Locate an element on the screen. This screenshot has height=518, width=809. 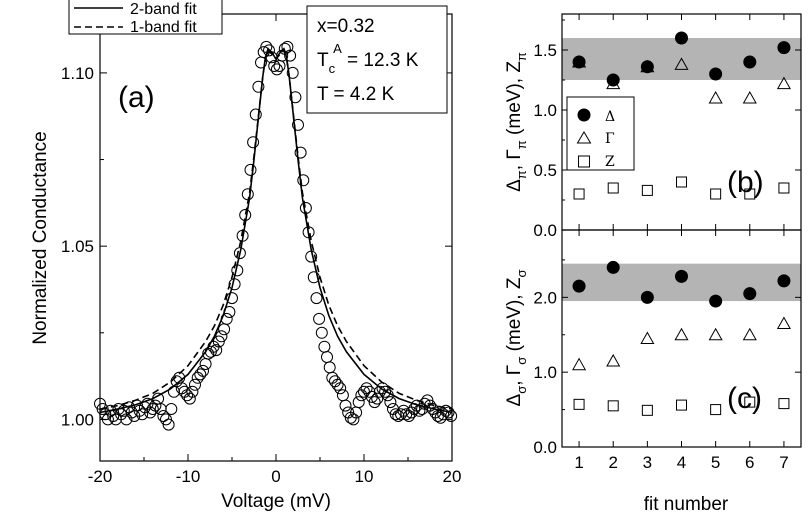
annotation-box is located at coordinates (377, 59).